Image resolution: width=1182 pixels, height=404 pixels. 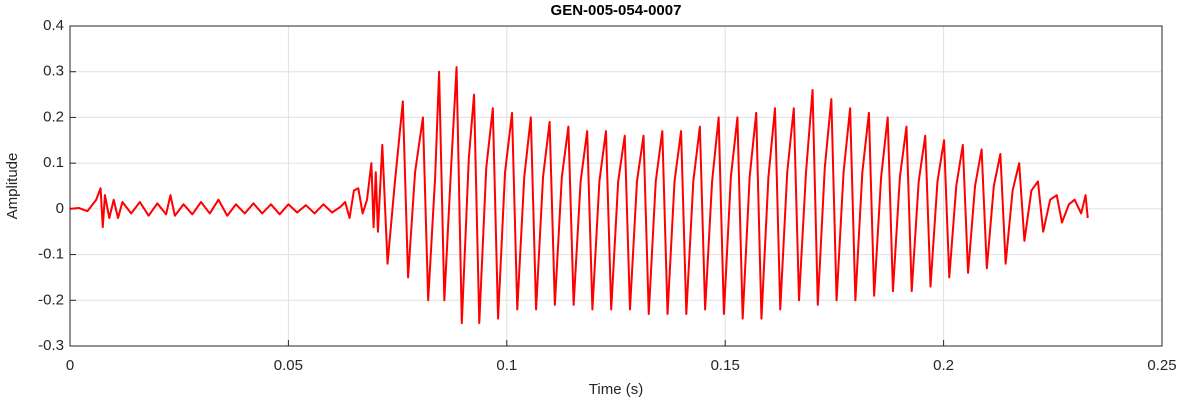 What do you see at coordinates (53, 116) in the screenshot?
I see `y-tick-label: 0.2` at bounding box center [53, 116].